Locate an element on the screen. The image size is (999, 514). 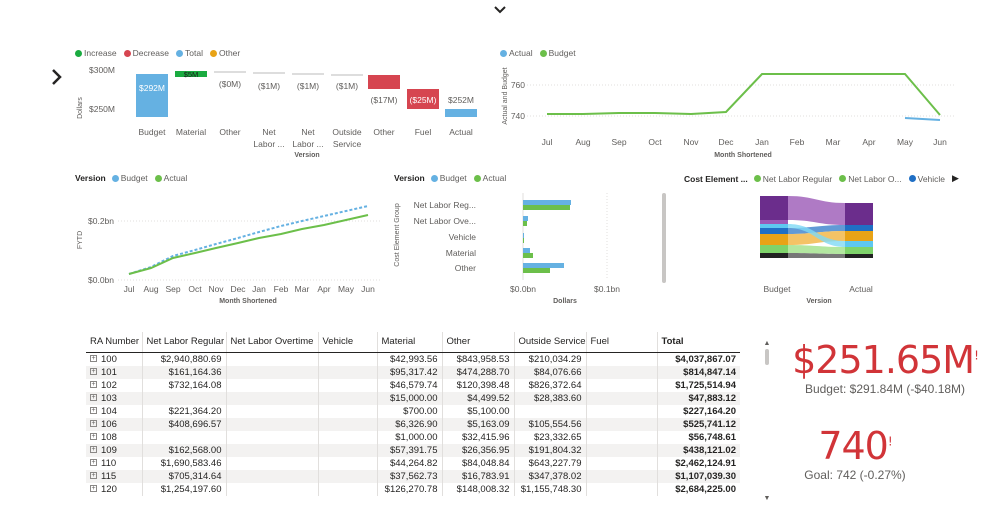
column-header: Other is located at coordinates (478, 342).